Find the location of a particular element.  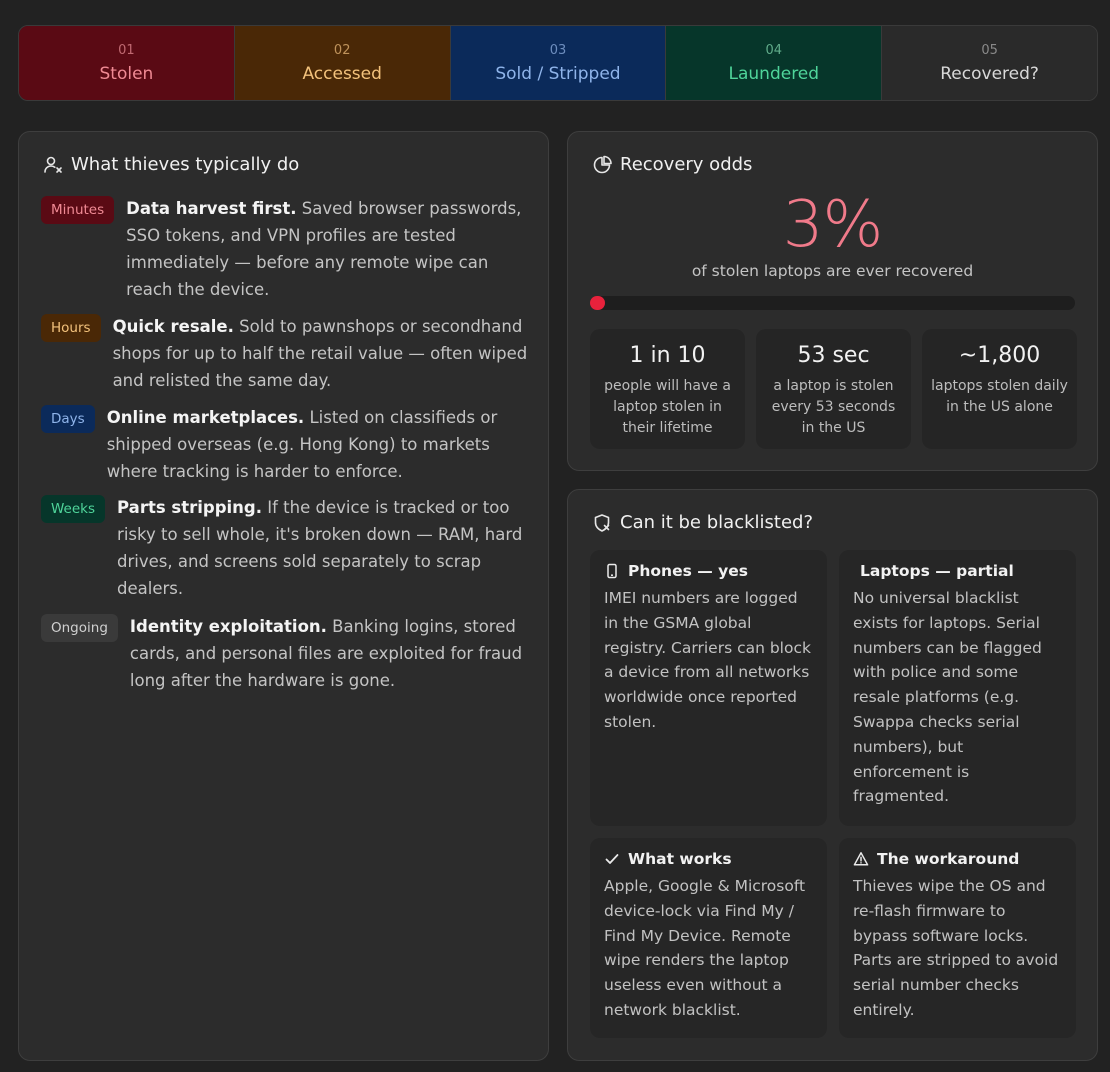

stage-recovered: 05 Recovered? is located at coordinates (989, 63).